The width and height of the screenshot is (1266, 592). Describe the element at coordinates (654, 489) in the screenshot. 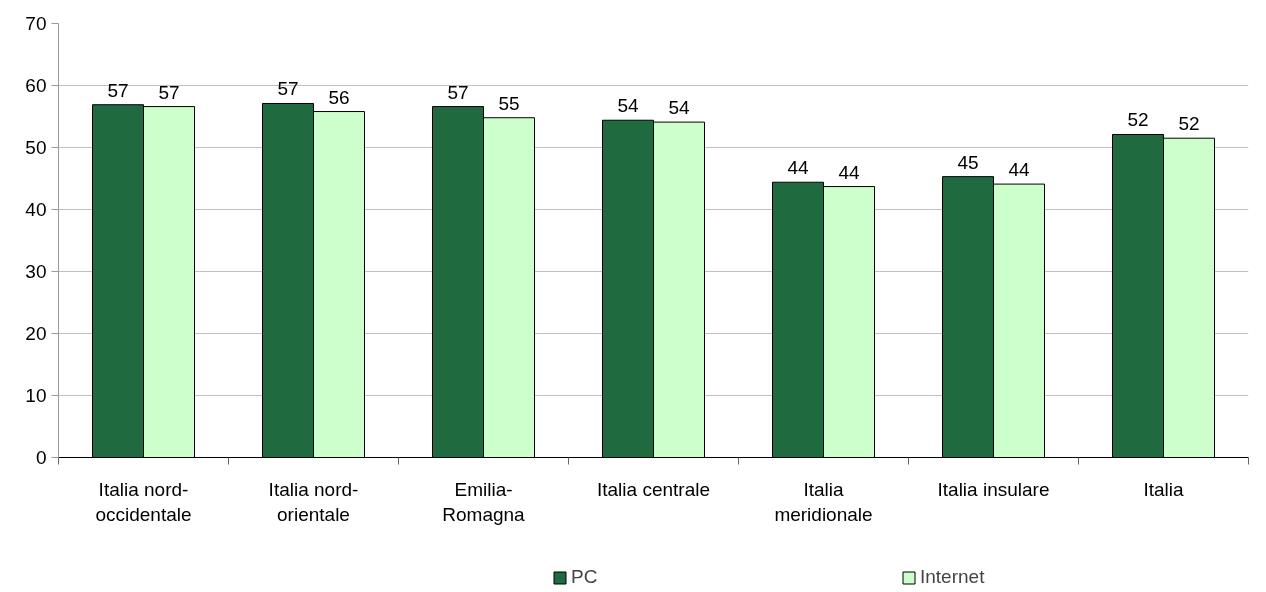

I see `x-tick-label: Italia centrale` at that location.